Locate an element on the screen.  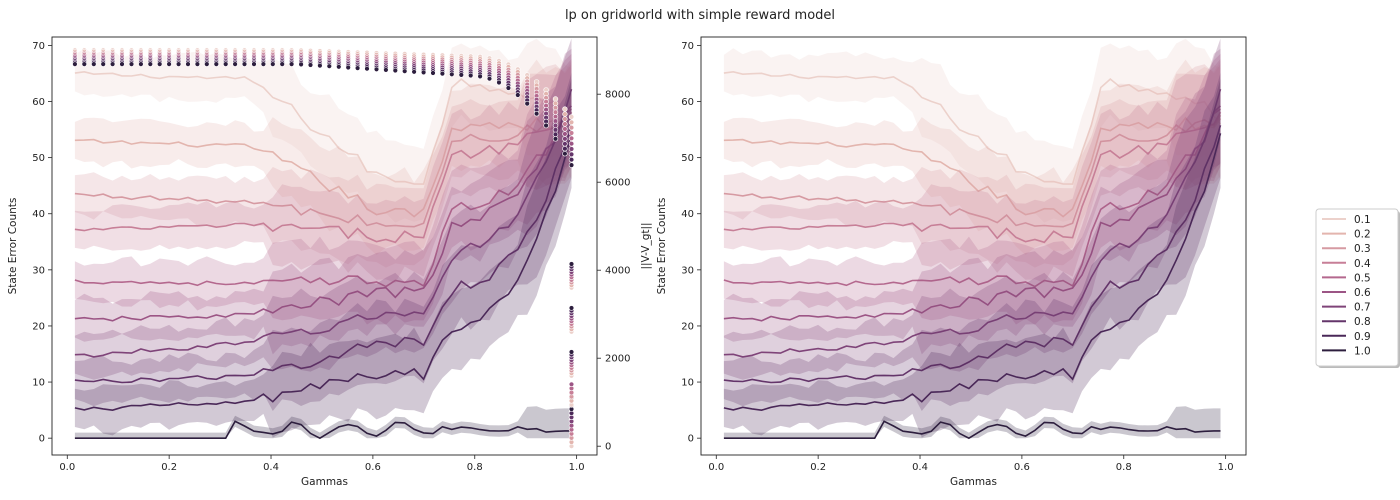
y2-tick-label: 2000 is located at coordinates (617, 359).